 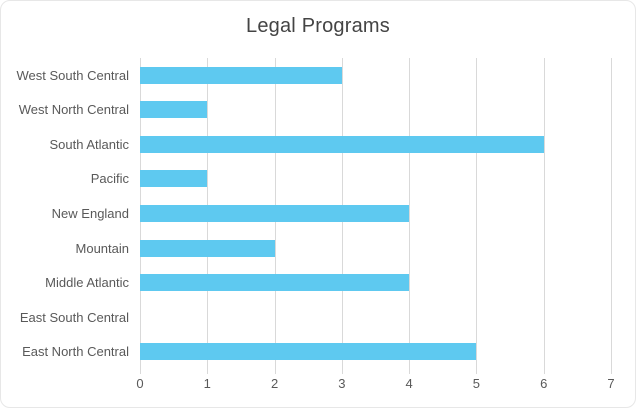 I want to click on category-label-west-south-central: West South Central, so click(x=72, y=75).